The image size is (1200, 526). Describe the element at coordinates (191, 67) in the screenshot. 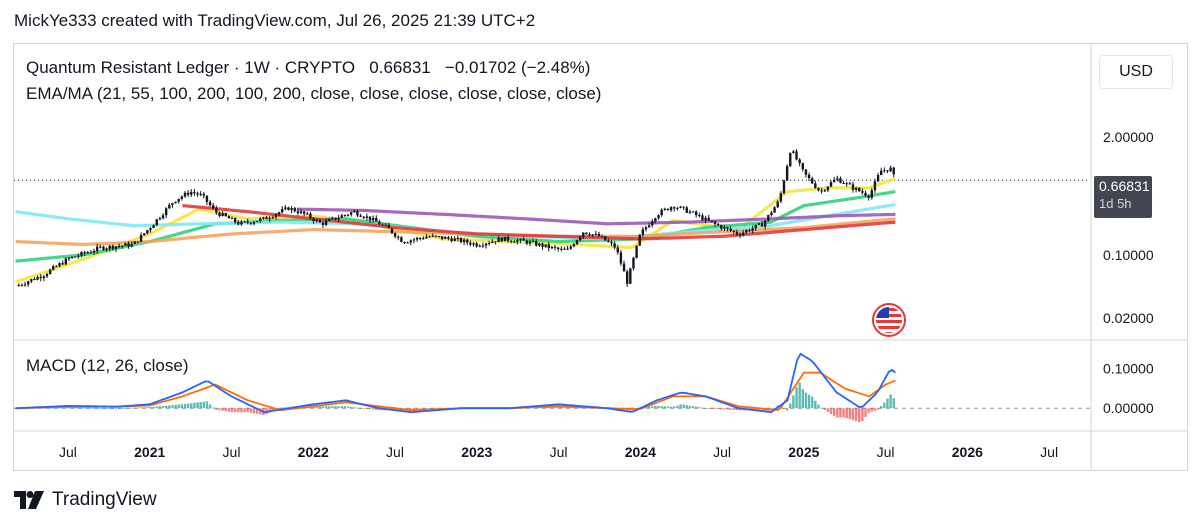

I see `symbol-name: Quantum Resistant Ledger · 1W · CRYPTO` at that location.